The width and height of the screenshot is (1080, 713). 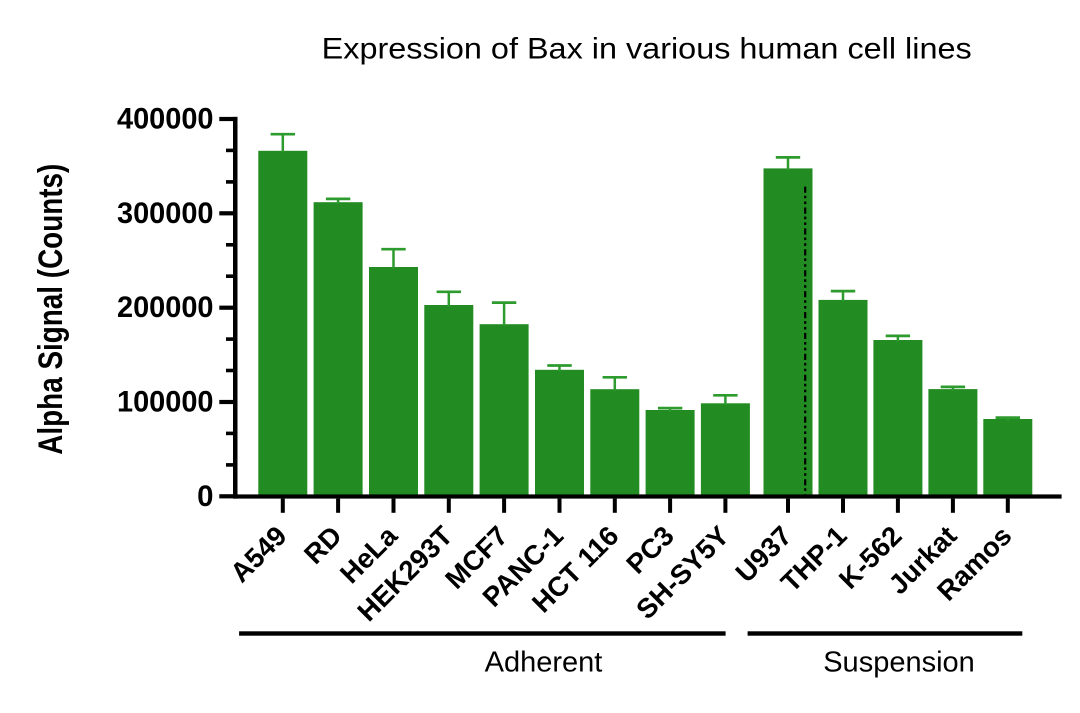 What do you see at coordinates (544, 662) in the screenshot?
I see `svg-text: Adherent` at bounding box center [544, 662].